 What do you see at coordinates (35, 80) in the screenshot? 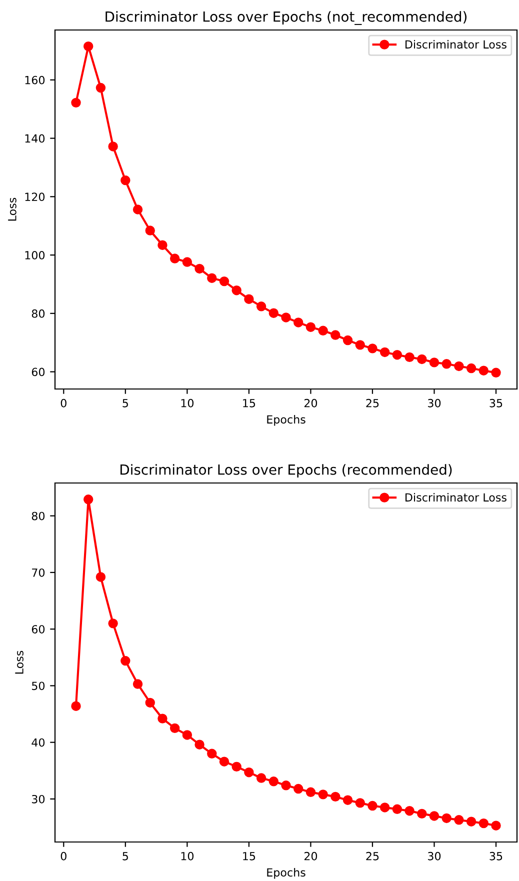
I see `y-tick-label: 160` at bounding box center [35, 80].